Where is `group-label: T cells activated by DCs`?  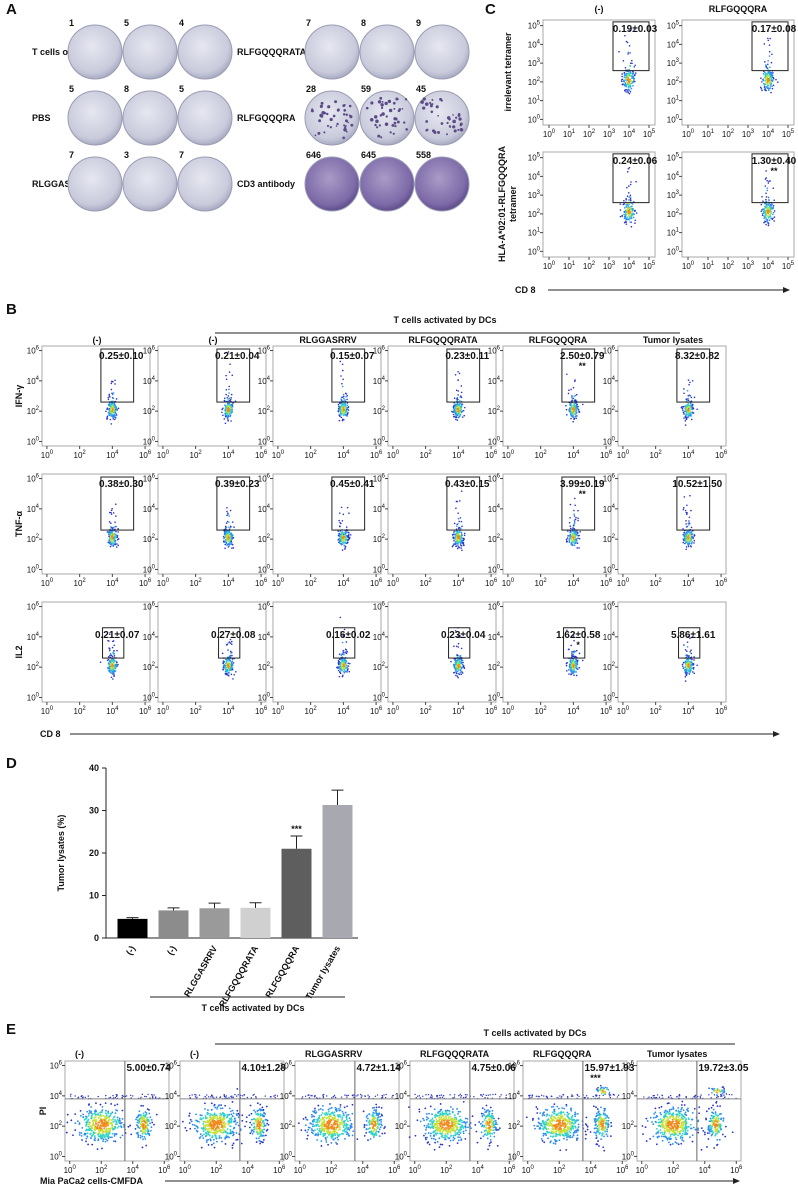 group-label: T cells activated by DCs is located at coordinates (444, 320).